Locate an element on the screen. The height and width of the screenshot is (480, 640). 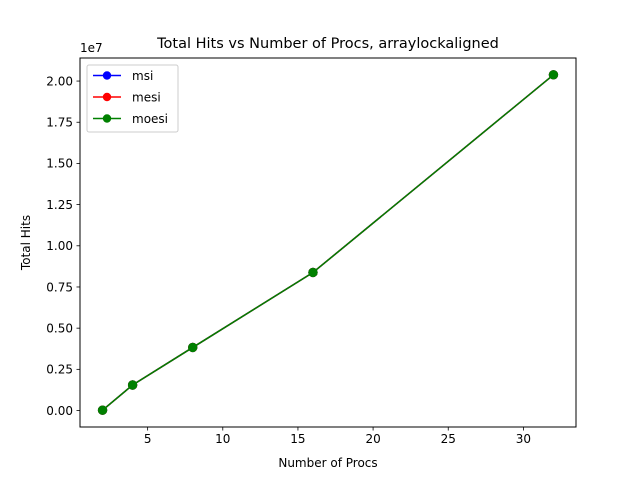
y-tick-label: 1.75 is located at coordinates (59, 123).